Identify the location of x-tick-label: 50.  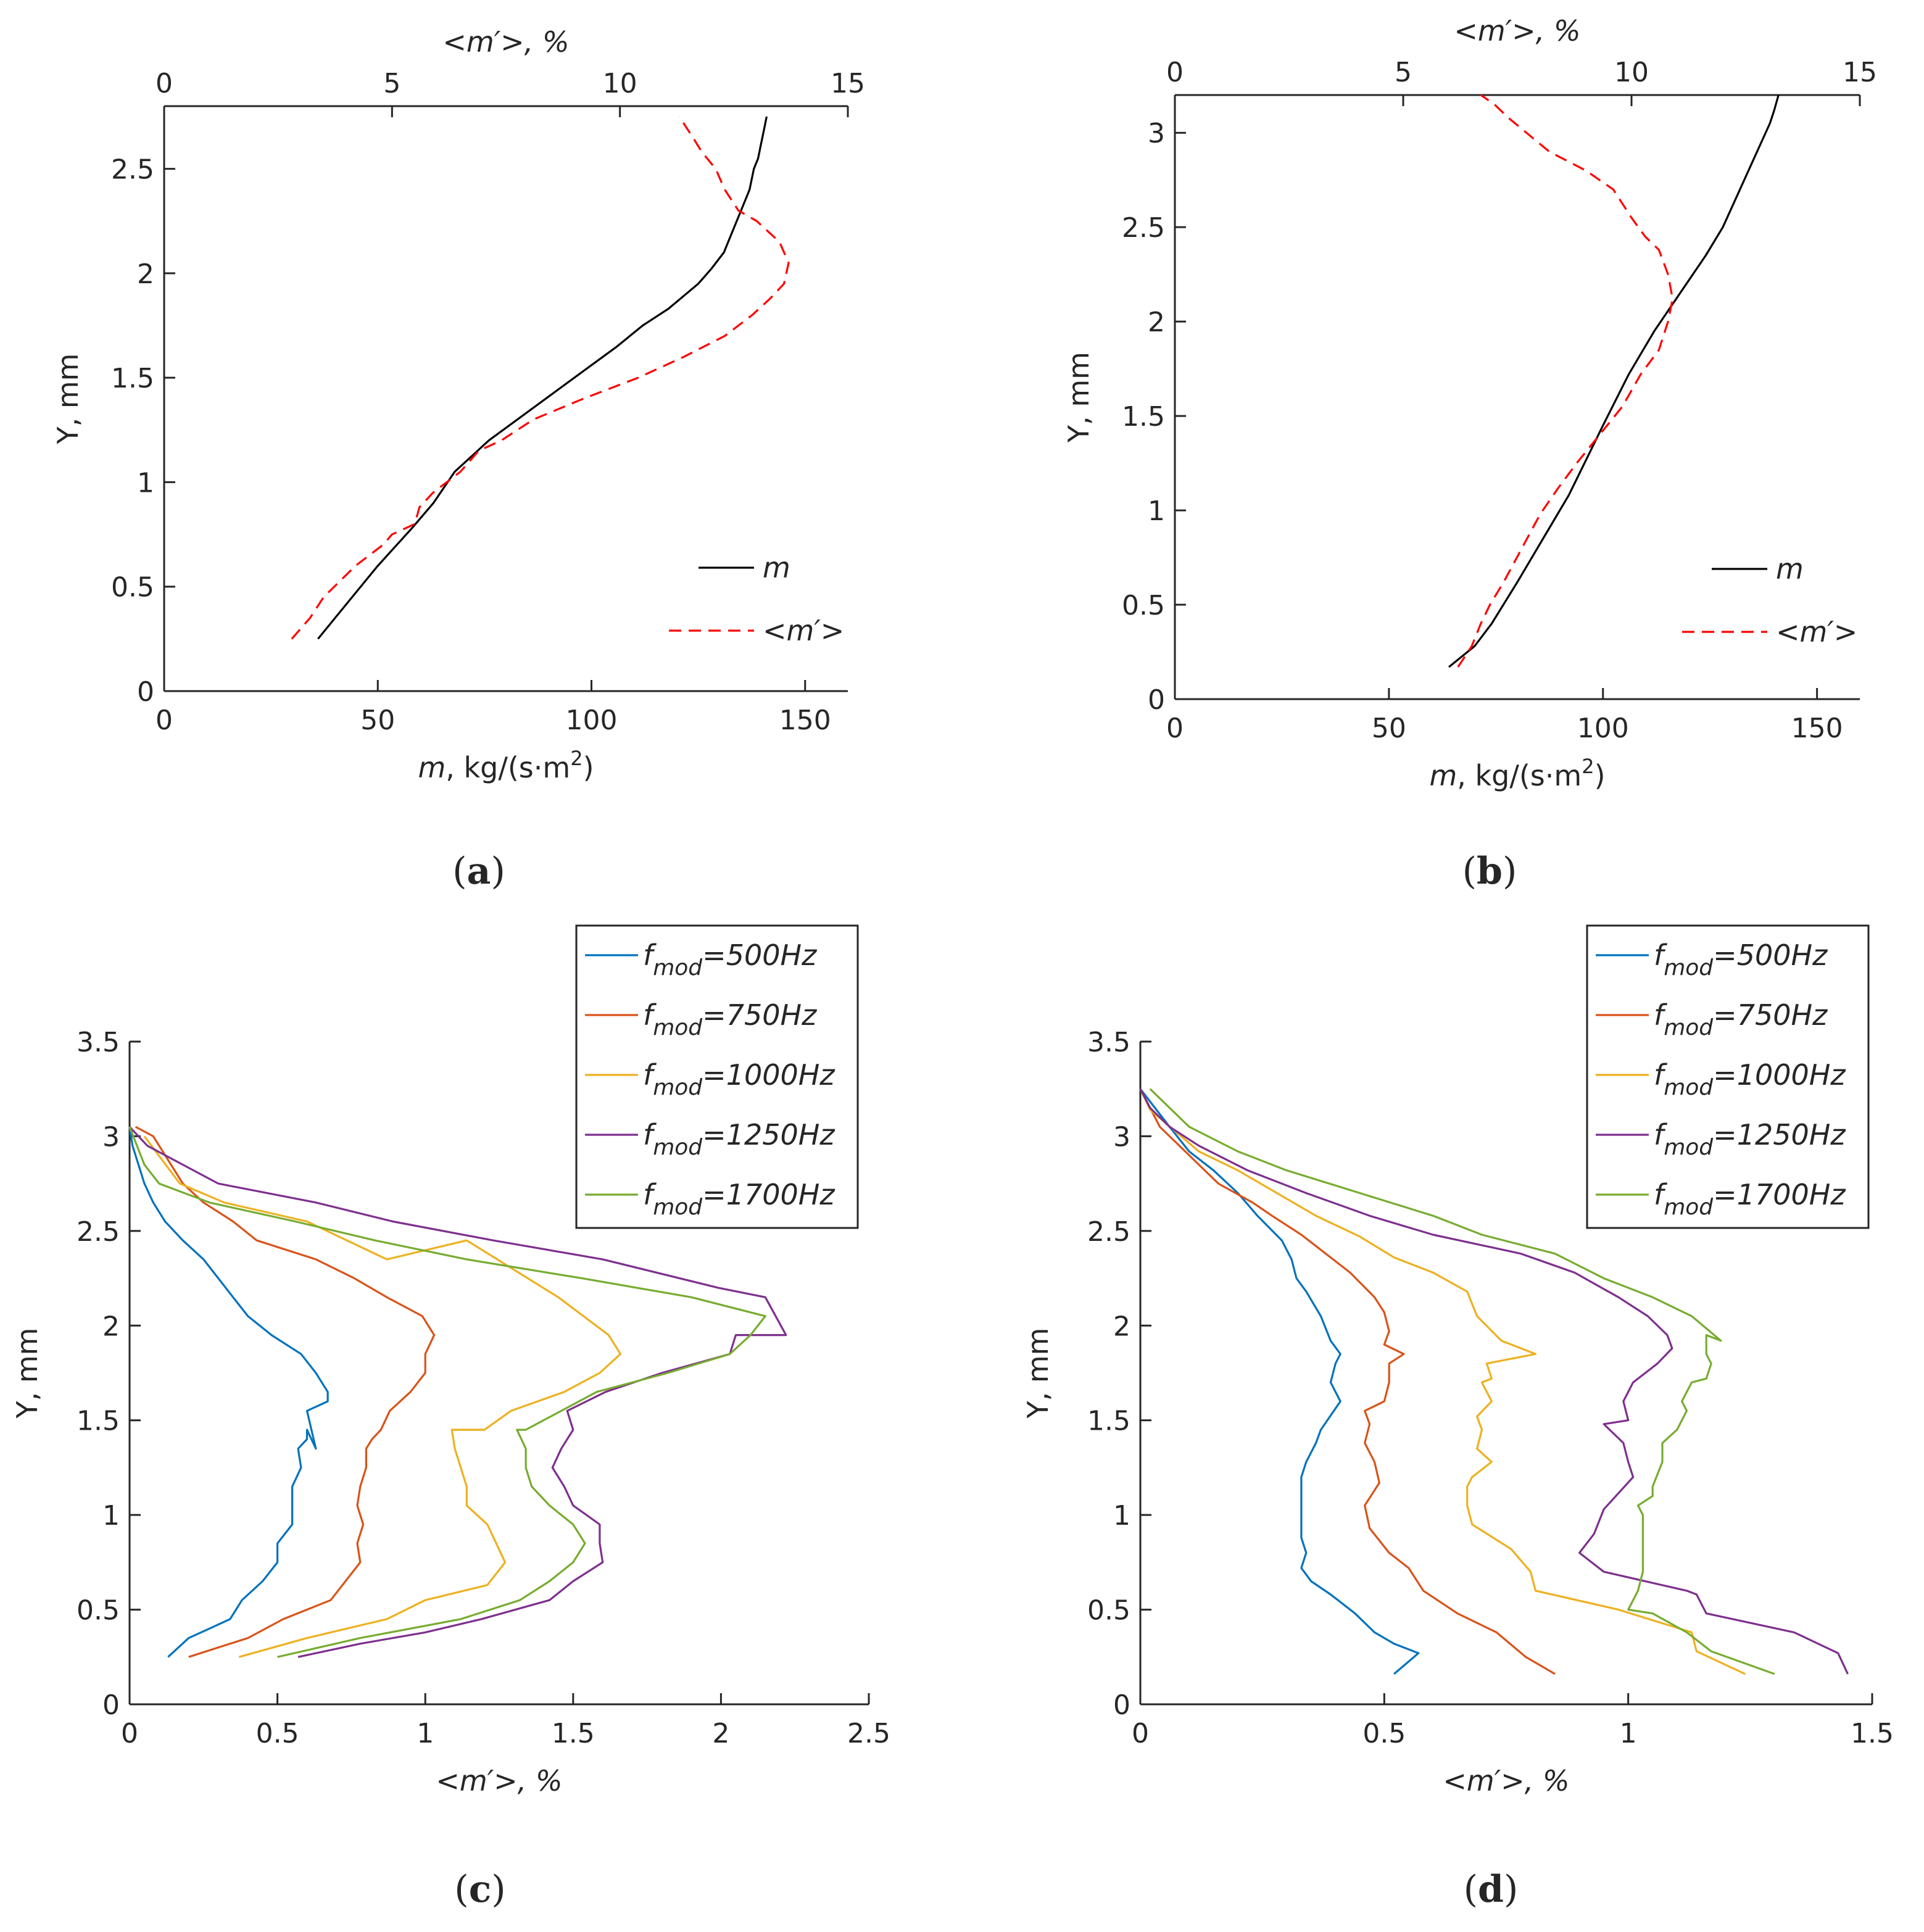
(377, 720).